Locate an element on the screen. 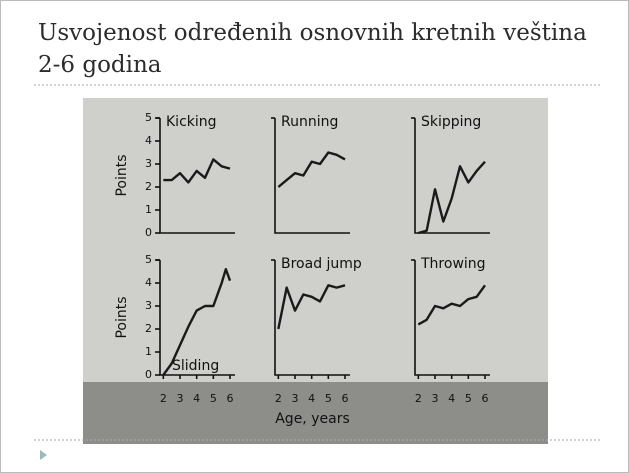 This screenshot has height=473, width=629. chart-title: Broad jump is located at coordinates (321, 264).